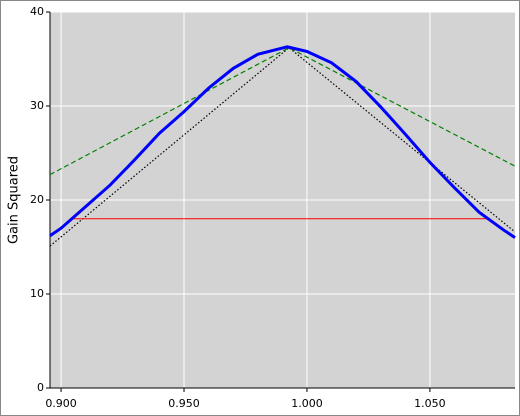 The image size is (520, 416). Describe the element at coordinates (307, 403) in the screenshot. I see `x-tick-label: 1.000` at that location.